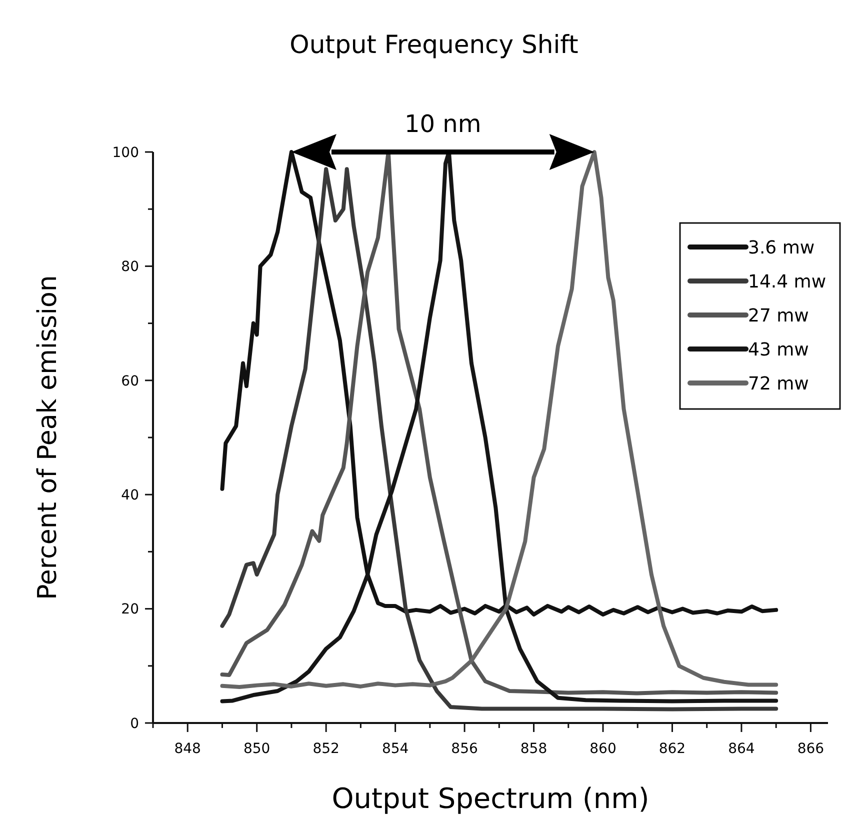  I want to click on y-tick-label: 40, so click(130, 496).